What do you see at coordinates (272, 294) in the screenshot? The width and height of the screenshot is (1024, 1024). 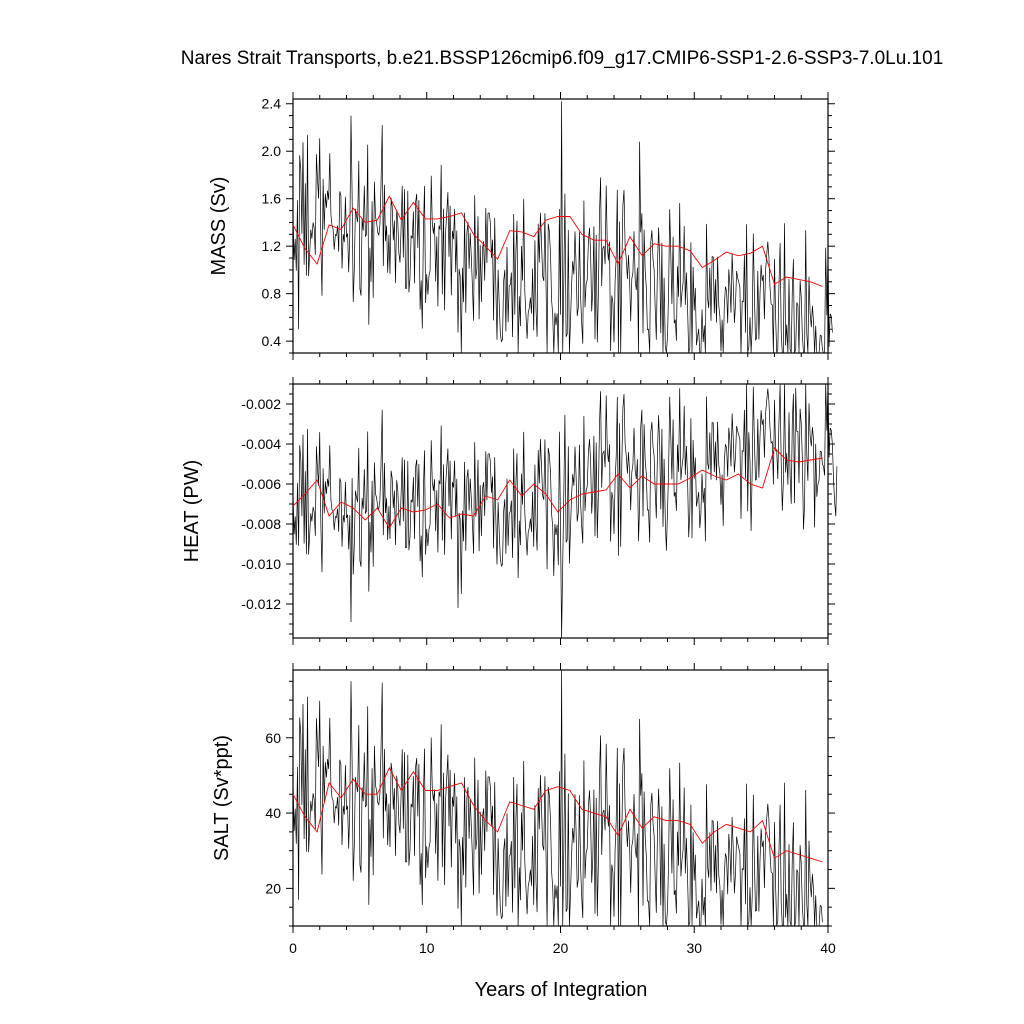 I see `y-tick-label: 0.8` at bounding box center [272, 294].